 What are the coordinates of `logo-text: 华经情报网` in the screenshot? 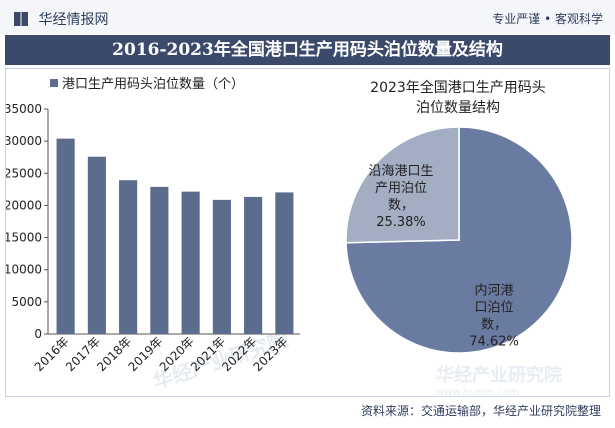 It's located at (73, 20).